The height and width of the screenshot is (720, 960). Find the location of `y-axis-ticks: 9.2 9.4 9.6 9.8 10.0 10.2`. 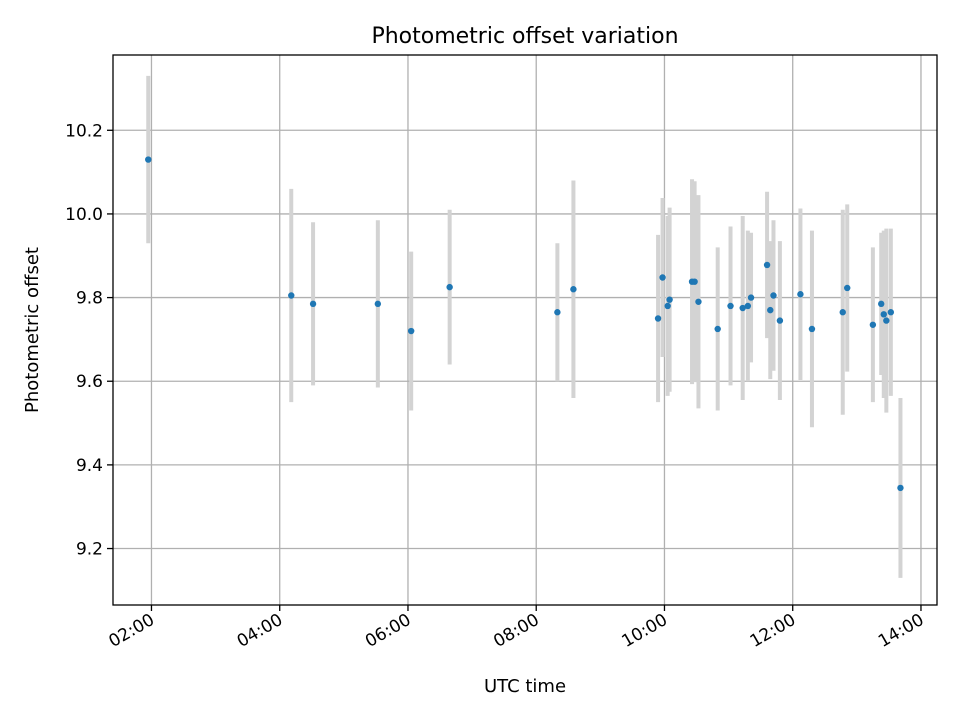

y-axis-ticks: 9.2 9.4 9.6 9.8 10.0 10.2 is located at coordinates (89, 340).